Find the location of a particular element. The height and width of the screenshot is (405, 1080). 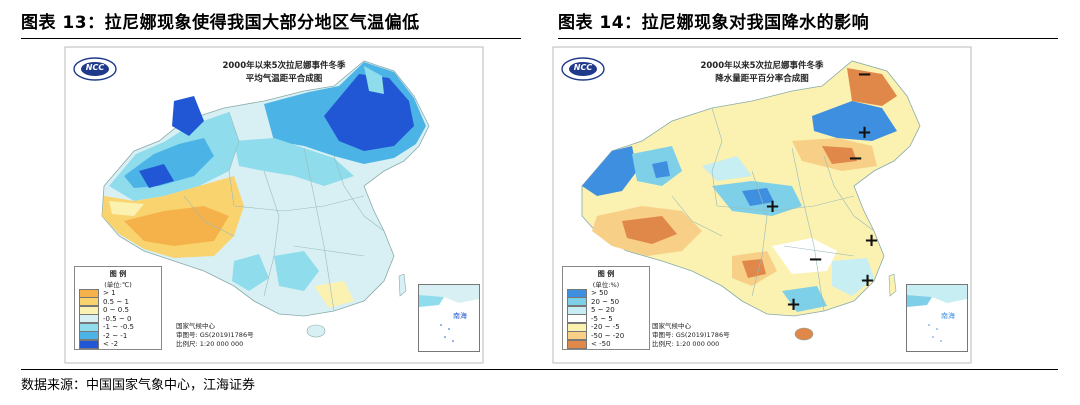

precipitation-legend-label: 5 ~ 20 is located at coordinates (603, 310).